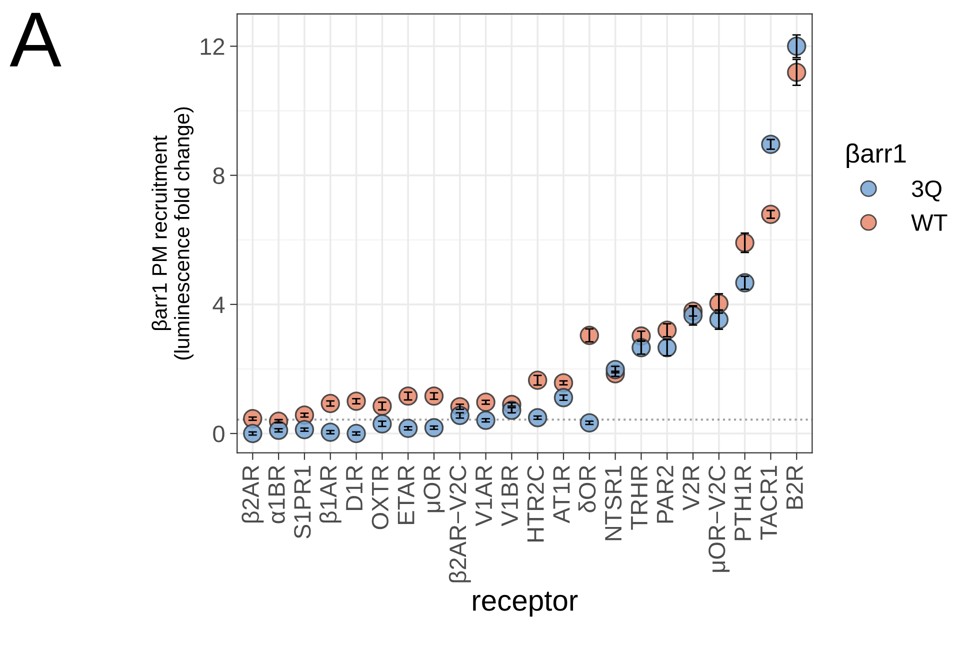 Image resolution: width=960 pixels, height=665 pixels. Describe the element at coordinates (276, 495) in the screenshot. I see `x-tick-label: α1BR` at that location.